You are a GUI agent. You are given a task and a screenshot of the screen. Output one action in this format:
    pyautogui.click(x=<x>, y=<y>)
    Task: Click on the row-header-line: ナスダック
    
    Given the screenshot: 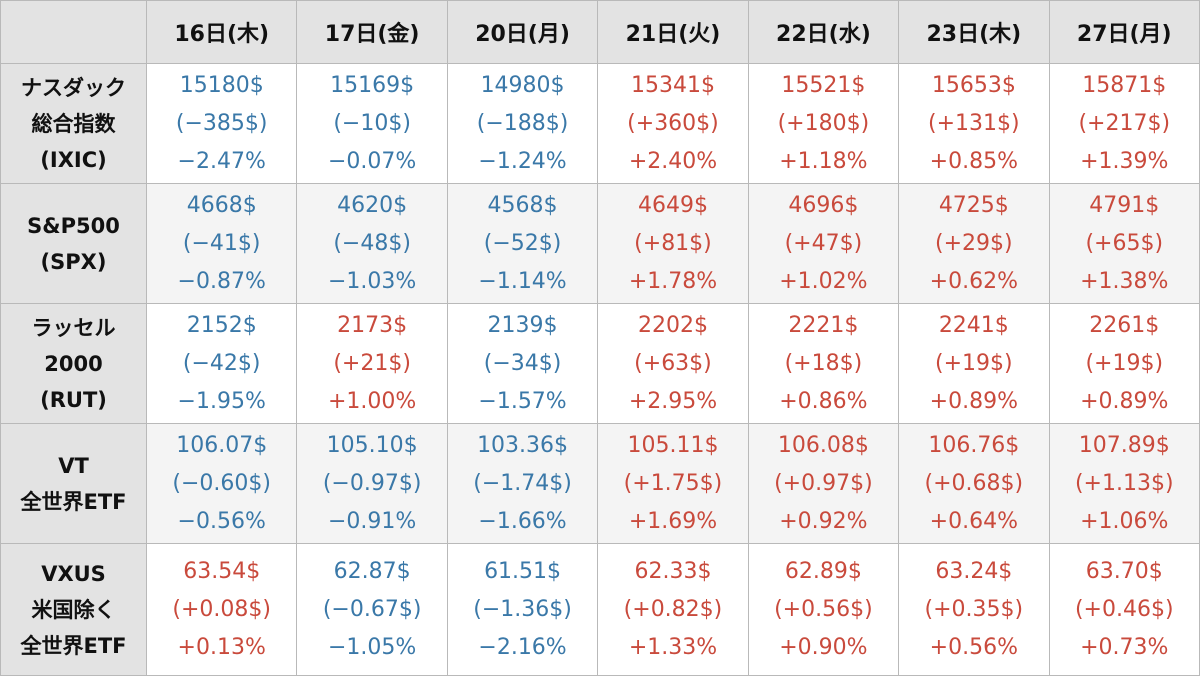 What is the action you would take?
    pyautogui.click(x=73, y=87)
    